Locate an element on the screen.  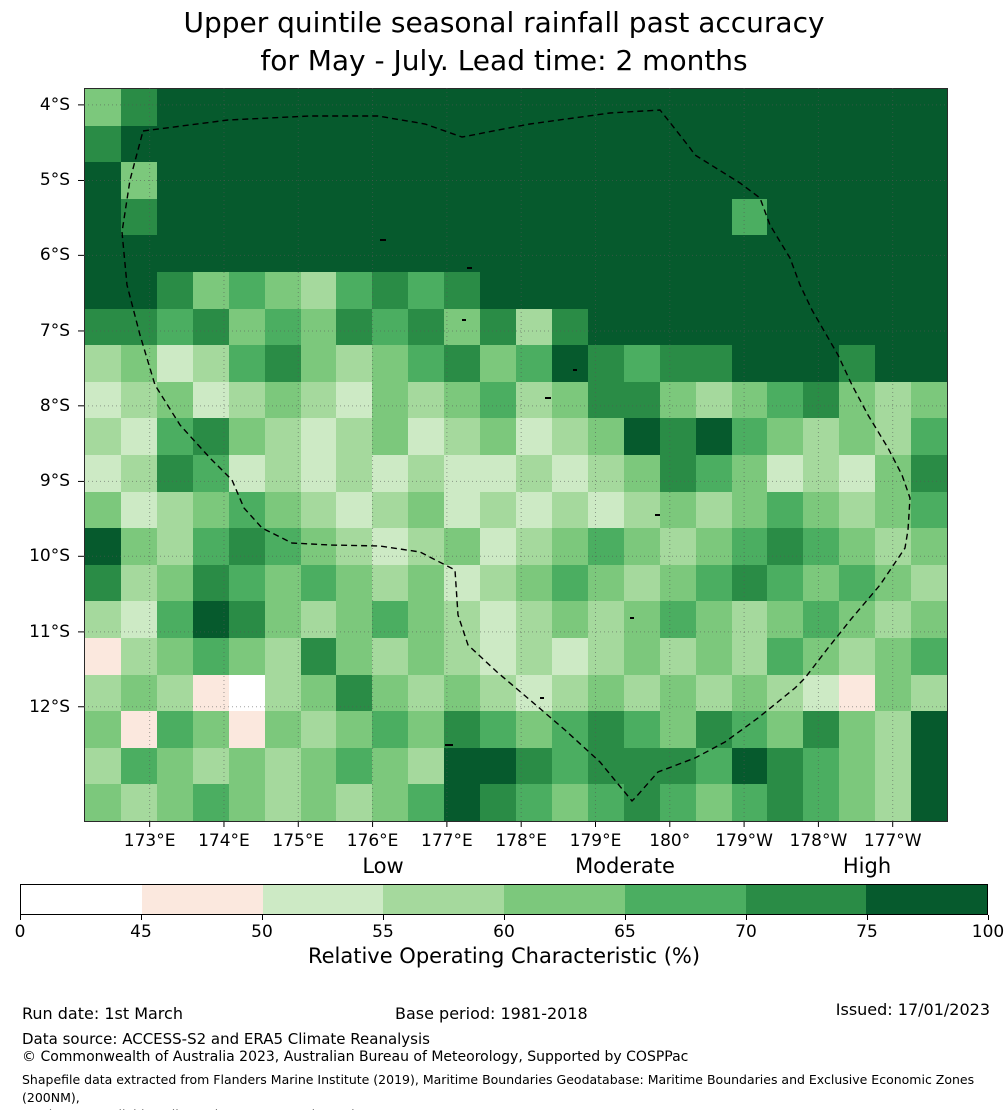
colorbar-ticks: 0 45 50 55 60 65 70 75 100 is located at coordinates (509, 931).